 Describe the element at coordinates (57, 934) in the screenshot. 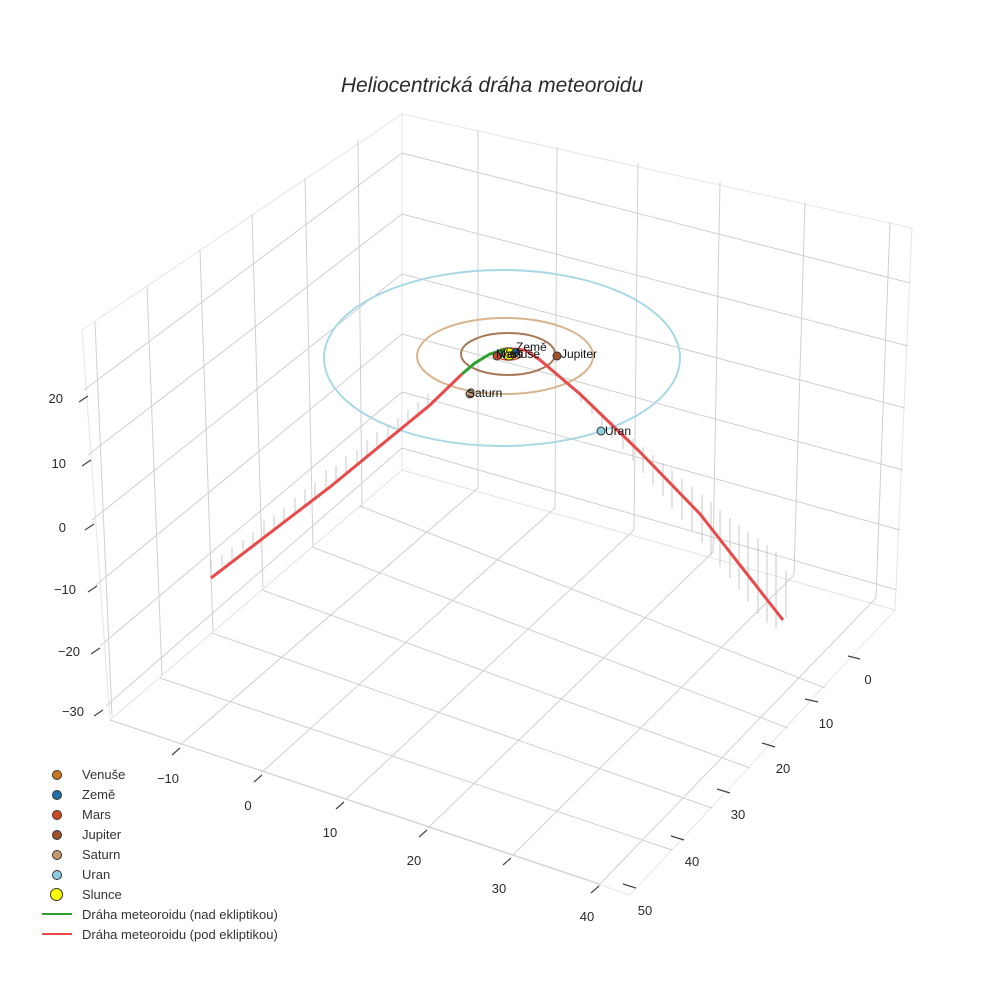

I see `red-line-icon` at that location.